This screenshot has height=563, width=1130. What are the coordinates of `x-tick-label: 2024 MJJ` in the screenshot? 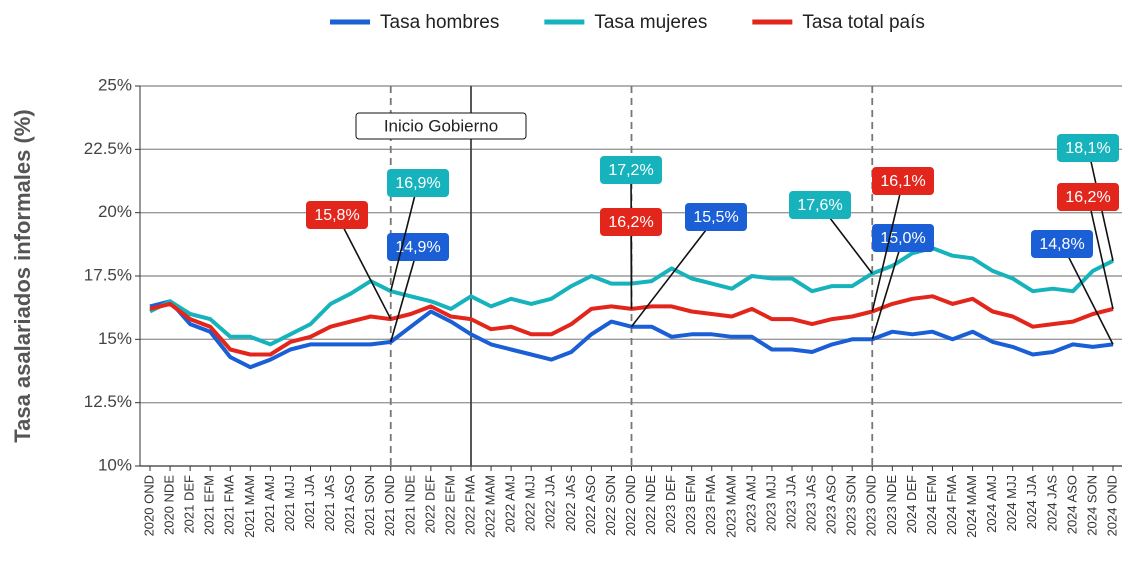 It's located at (1011, 503).